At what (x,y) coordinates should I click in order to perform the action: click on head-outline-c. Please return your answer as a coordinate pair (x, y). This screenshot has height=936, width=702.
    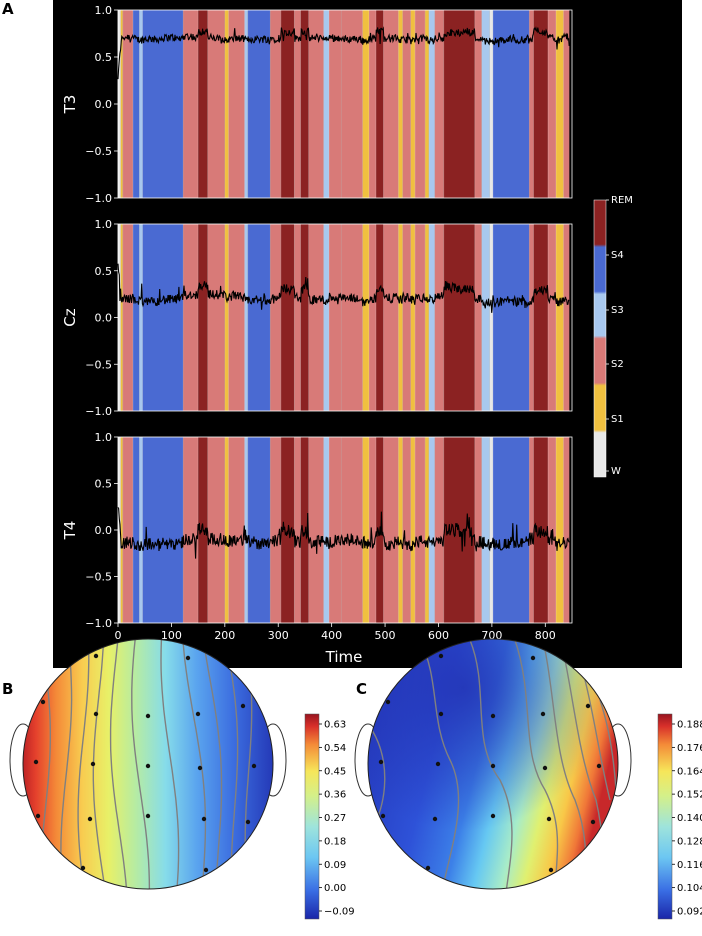
    Looking at the image, I should click on (493, 764).